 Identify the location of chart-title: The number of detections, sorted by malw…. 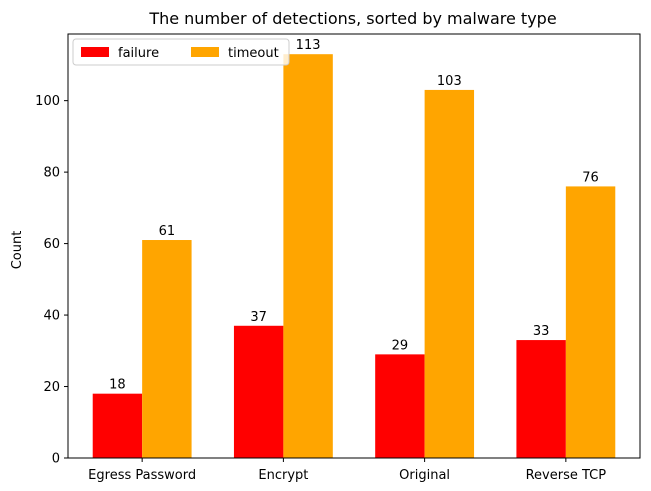
(352, 18).